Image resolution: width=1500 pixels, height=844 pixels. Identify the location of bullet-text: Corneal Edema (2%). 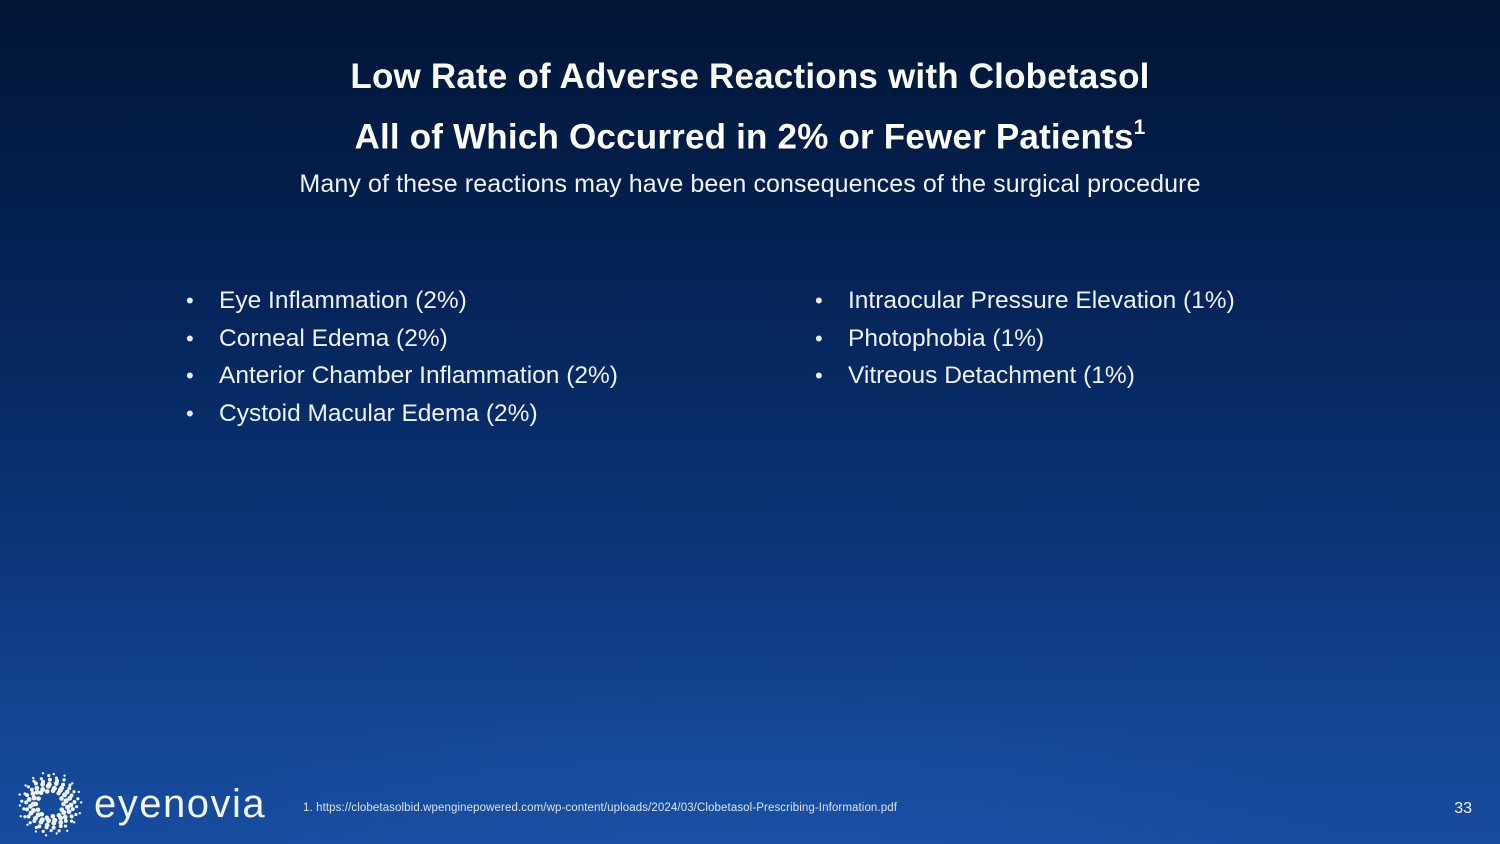
(333, 338).